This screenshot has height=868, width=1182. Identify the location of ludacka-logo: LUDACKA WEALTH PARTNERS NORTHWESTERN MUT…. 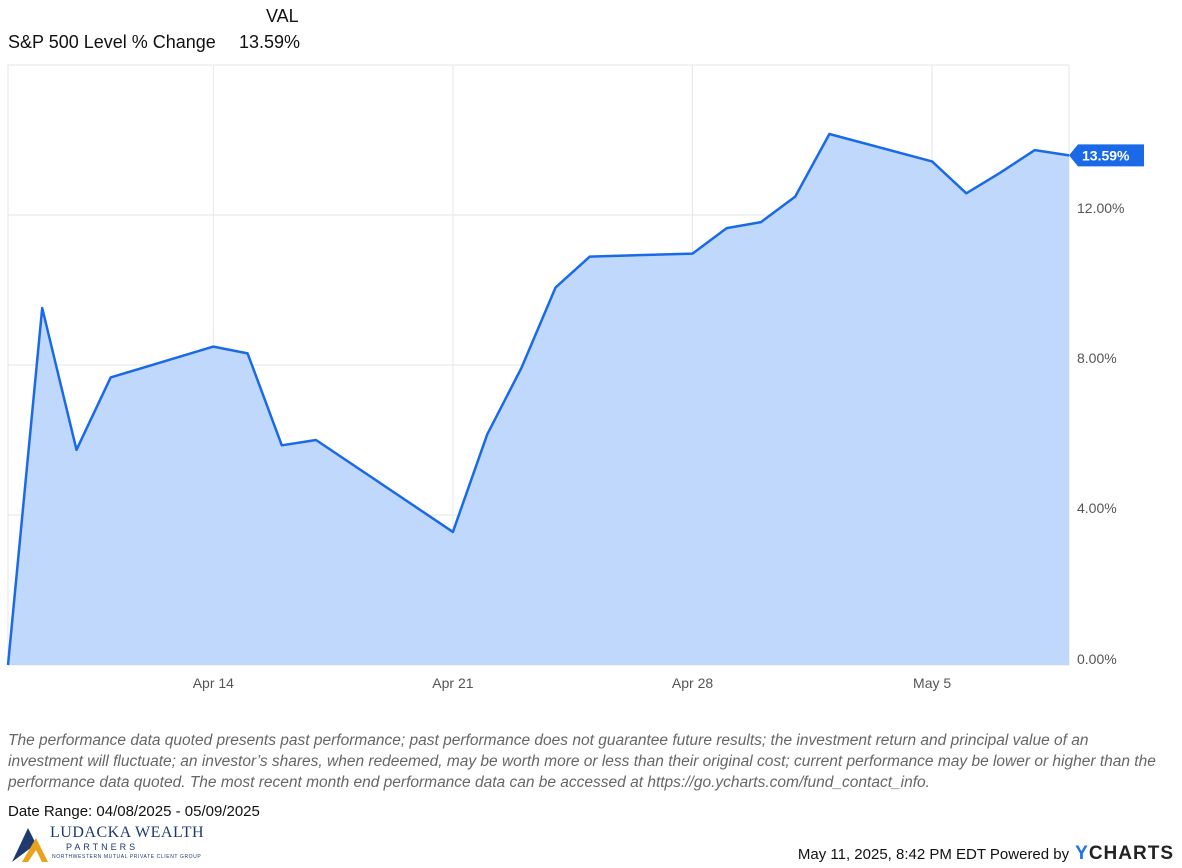
(106, 843).